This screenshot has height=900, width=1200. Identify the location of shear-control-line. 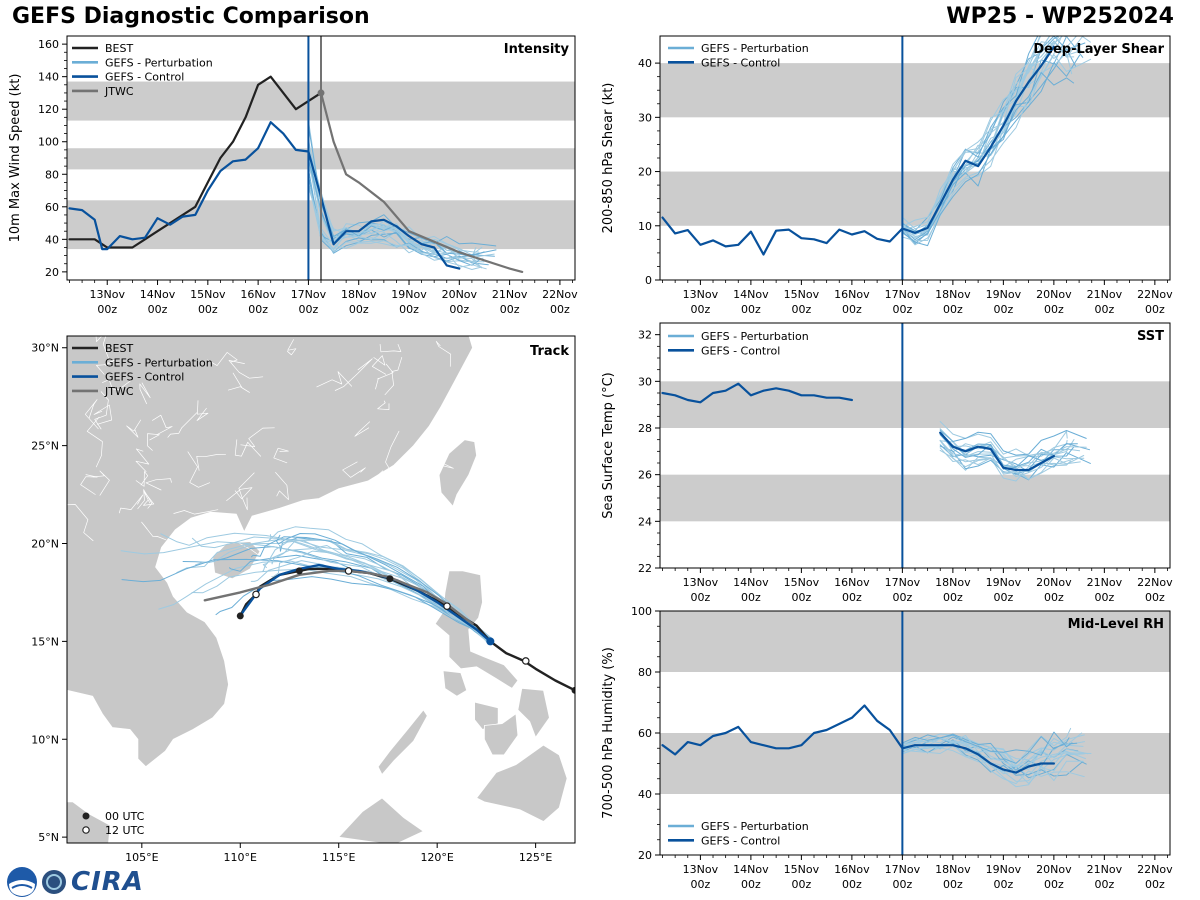
(858, 150).